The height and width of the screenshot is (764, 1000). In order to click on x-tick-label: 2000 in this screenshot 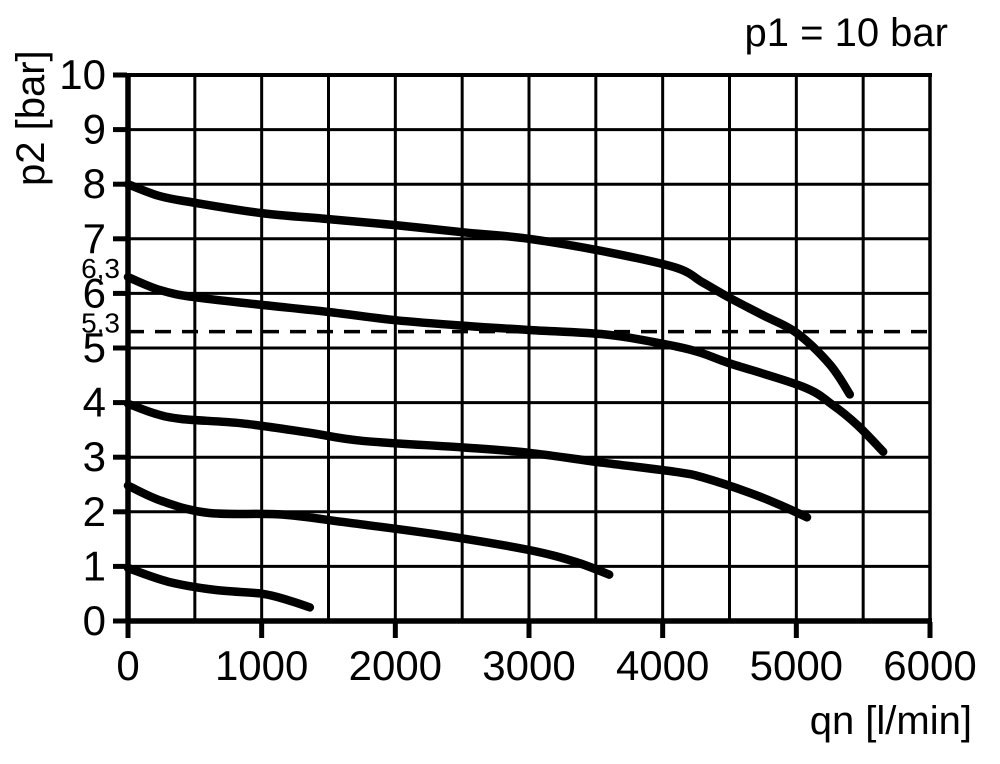, I will do `click(395, 665)`.